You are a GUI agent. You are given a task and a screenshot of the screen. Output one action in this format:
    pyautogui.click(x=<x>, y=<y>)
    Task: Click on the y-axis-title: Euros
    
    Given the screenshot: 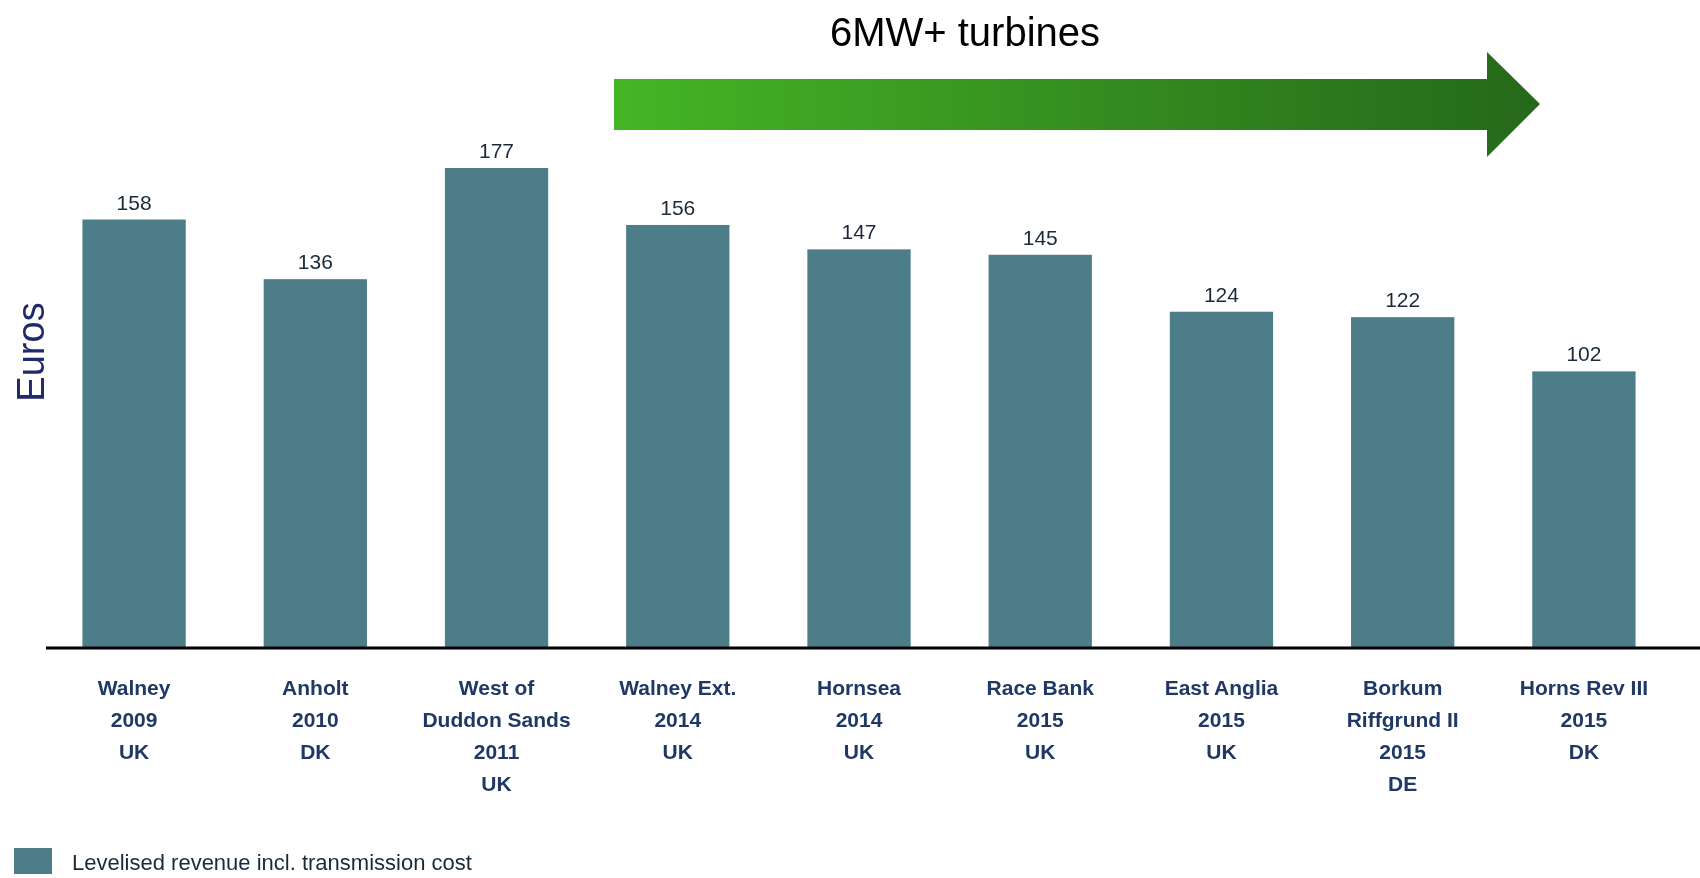 What is the action you would take?
    pyautogui.click(x=31, y=352)
    